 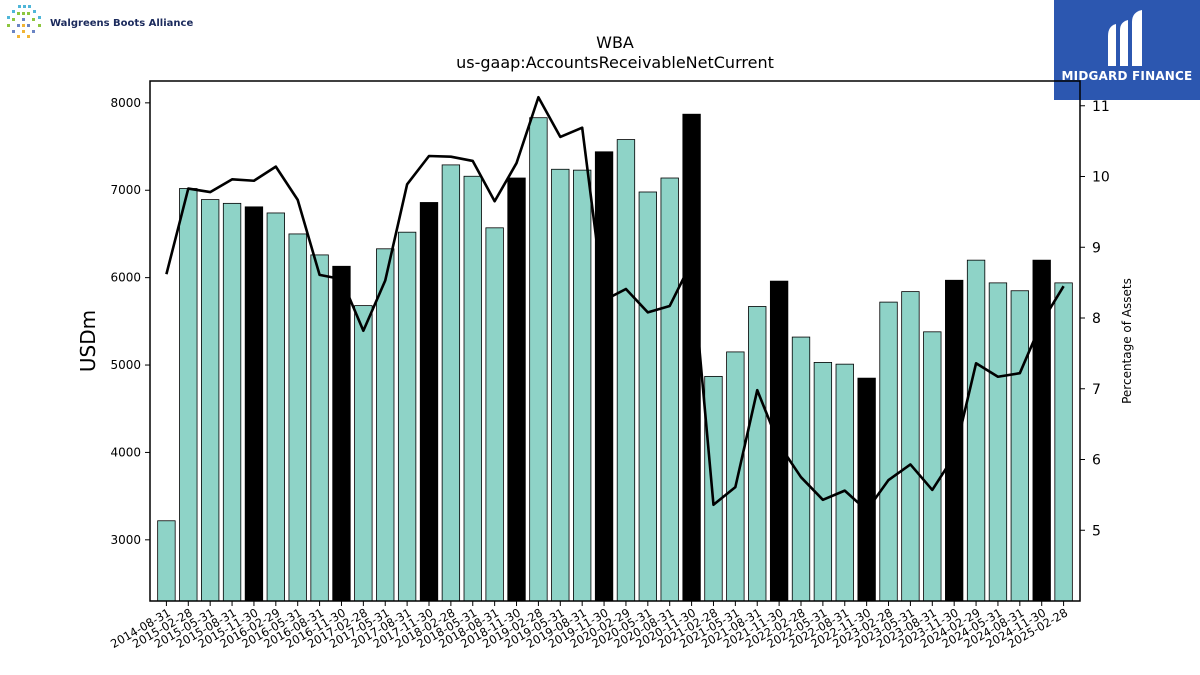 I want to click on y-tick-label: 7000, so click(x=125, y=190).